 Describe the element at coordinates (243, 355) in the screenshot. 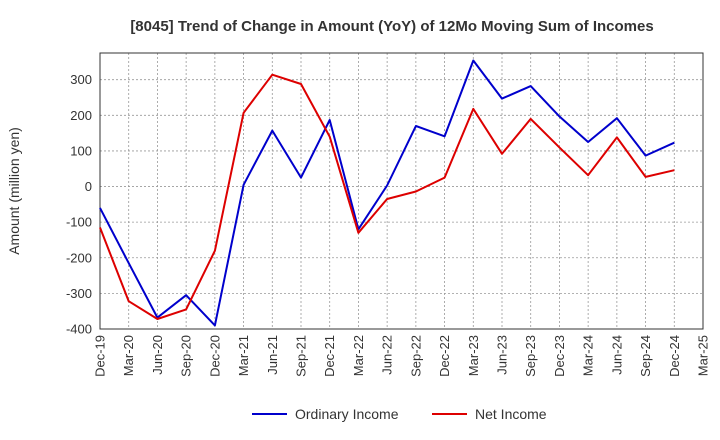

I see `x-tick-label: Mar-21` at that location.